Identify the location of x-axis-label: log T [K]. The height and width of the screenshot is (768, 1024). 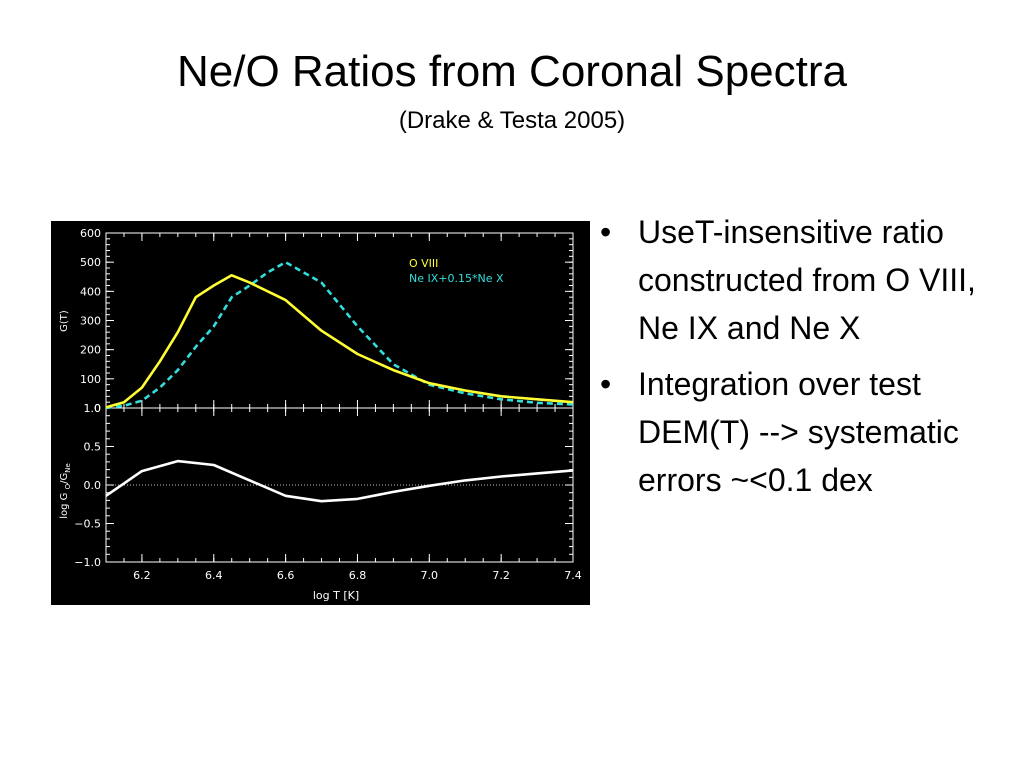
(336, 595).